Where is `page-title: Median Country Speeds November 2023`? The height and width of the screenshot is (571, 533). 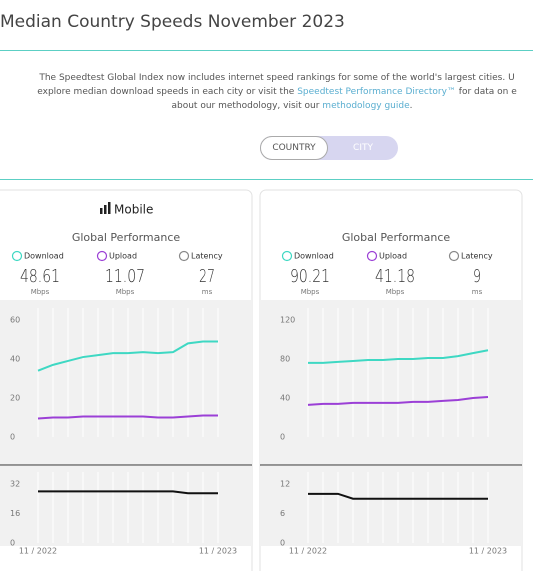 page-title: Median Country Speeds November 2023 is located at coordinates (172, 22).